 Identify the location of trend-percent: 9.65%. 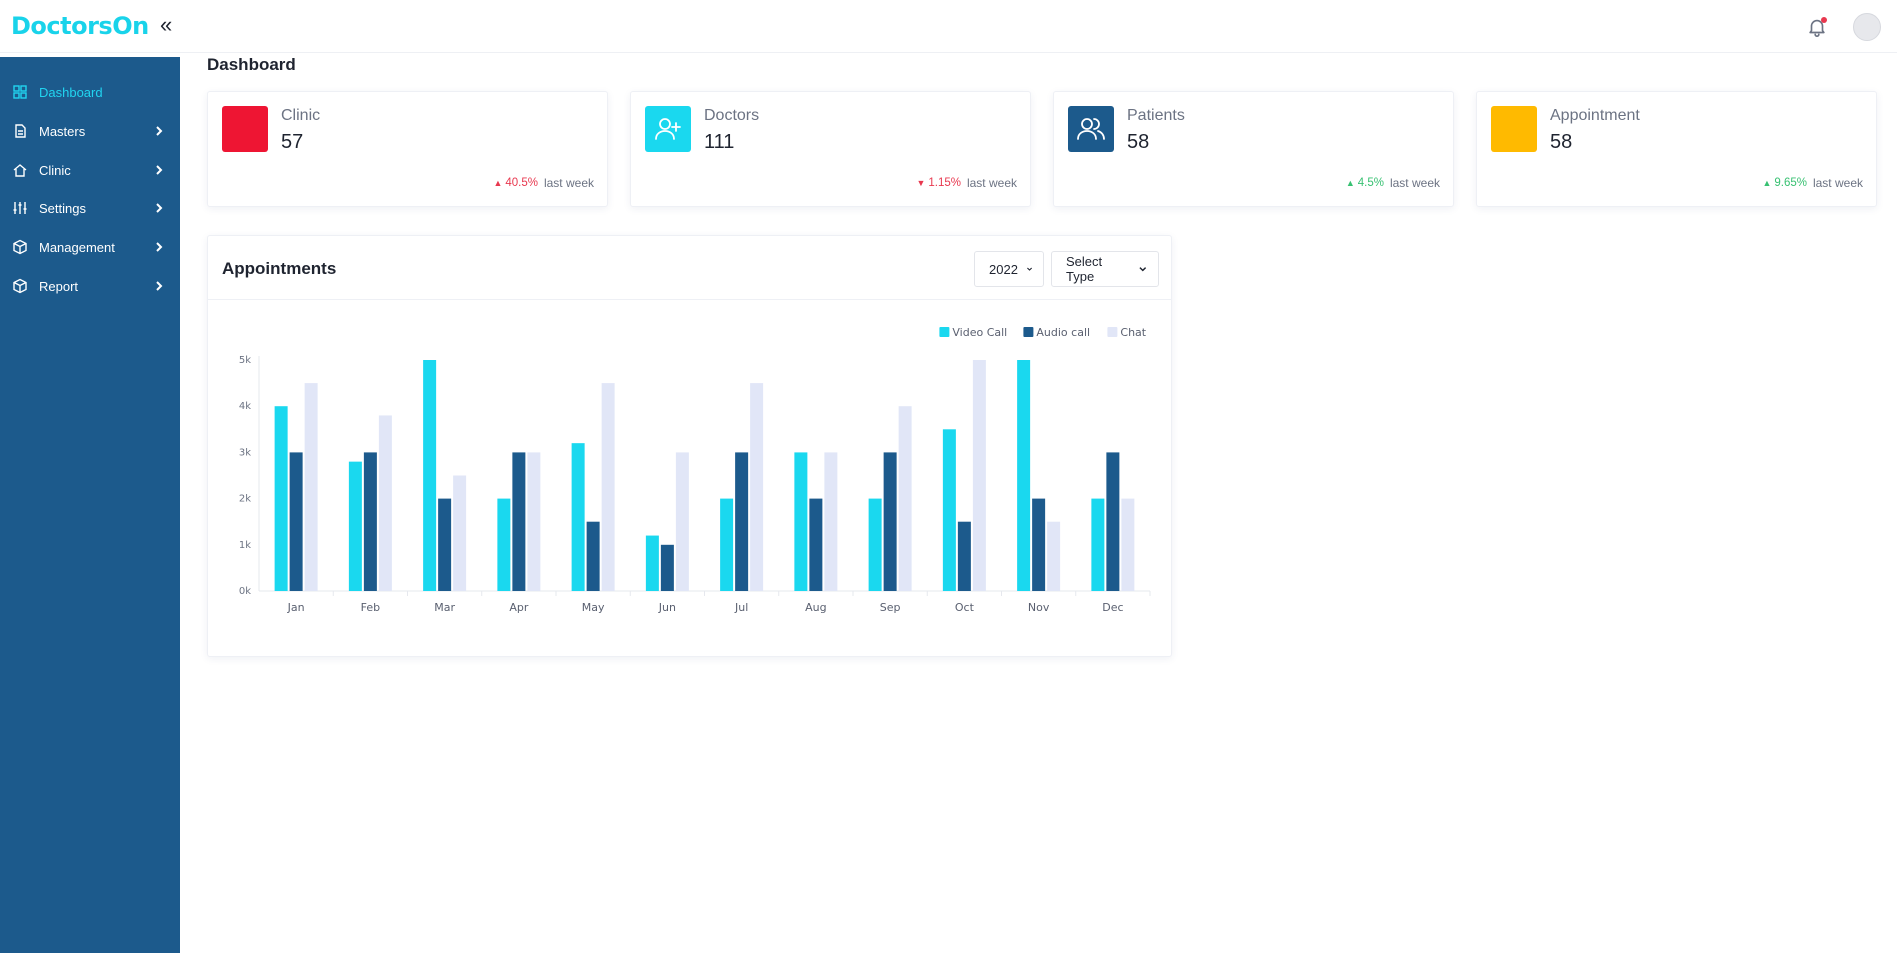
(1790, 183).